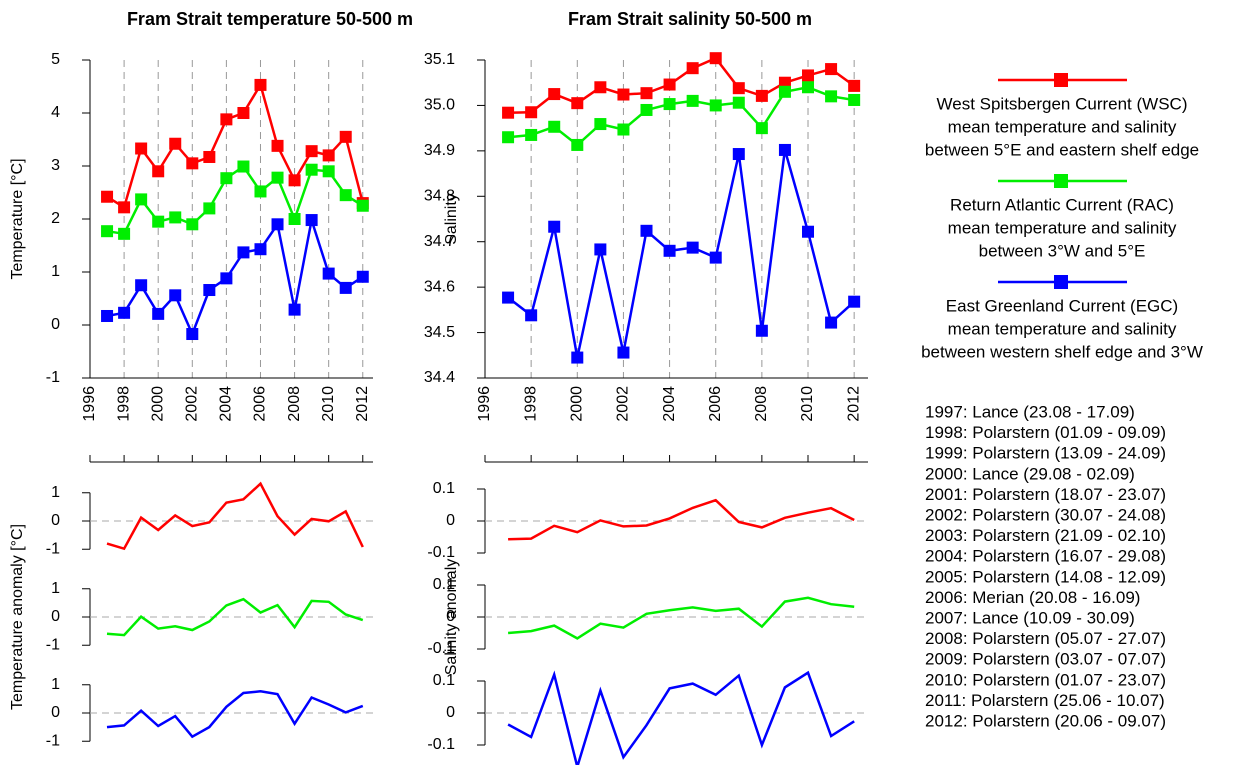 The height and width of the screenshot is (765, 1240). What do you see at coordinates (1062, 305) in the screenshot?
I see `legend-label: East Greenland Current (EGC)` at bounding box center [1062, 305].